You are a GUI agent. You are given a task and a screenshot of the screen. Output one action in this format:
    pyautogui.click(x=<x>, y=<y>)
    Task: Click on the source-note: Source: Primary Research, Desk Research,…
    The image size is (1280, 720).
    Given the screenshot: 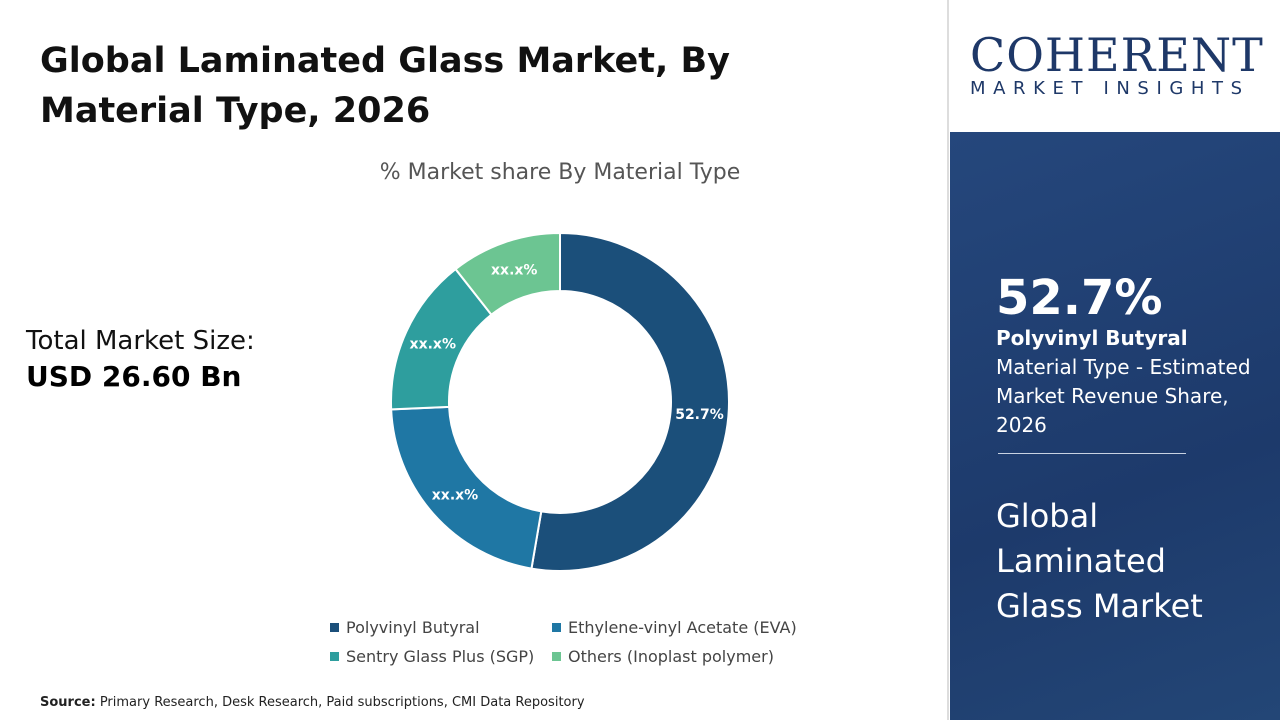 What is the action you would take?
    pyautogui.click(x=312, y=702)
    